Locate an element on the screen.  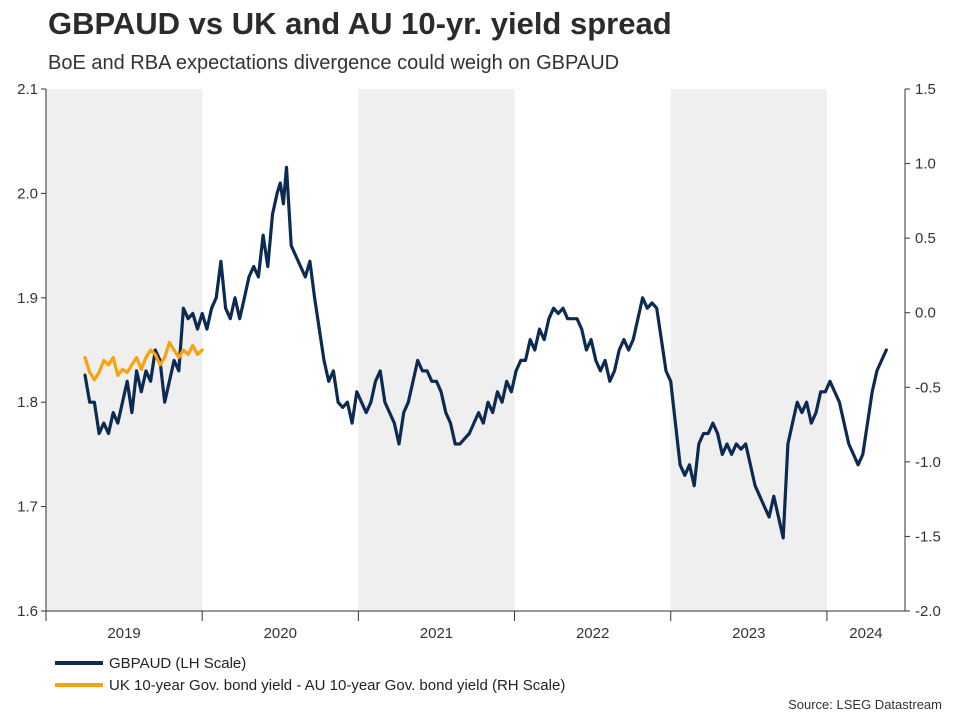
shade-band-2023 is located at coordinates (748, 350).